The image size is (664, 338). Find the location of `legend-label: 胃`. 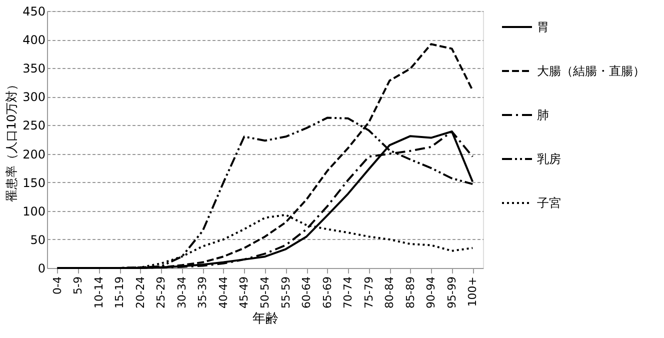

legend-label: 胃 is located at coordinates (543, 27).